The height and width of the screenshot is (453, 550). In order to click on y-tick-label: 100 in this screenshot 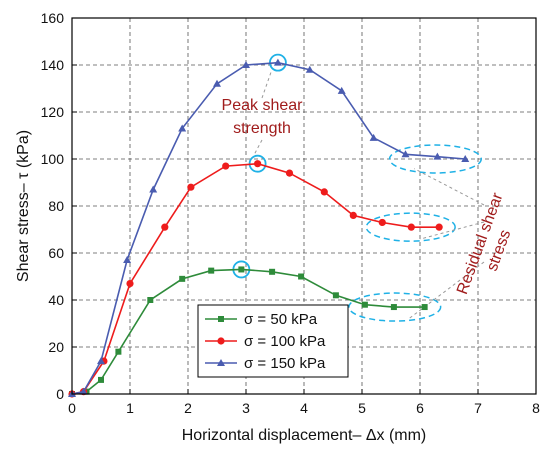, I will do `click(53, 159)`.